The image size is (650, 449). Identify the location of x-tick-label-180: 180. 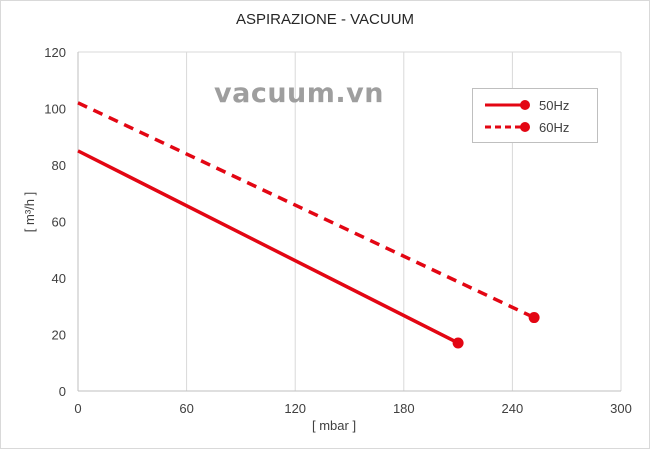
(404, 408).